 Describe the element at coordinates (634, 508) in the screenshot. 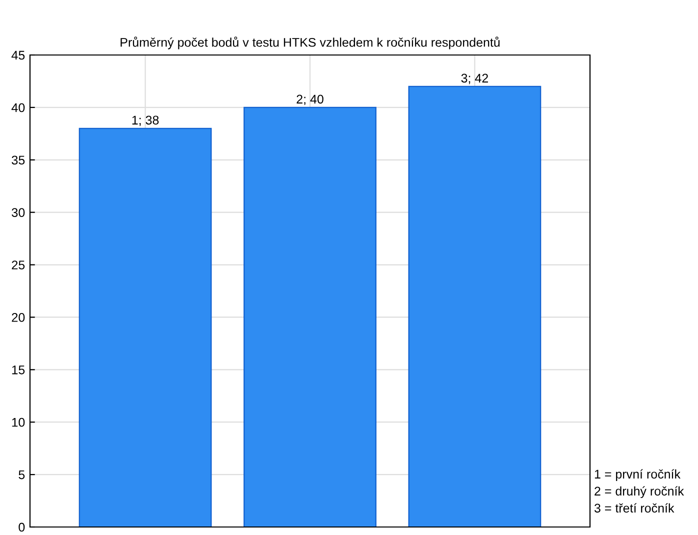

I see `text: 3 = třetí ročník` at that location.